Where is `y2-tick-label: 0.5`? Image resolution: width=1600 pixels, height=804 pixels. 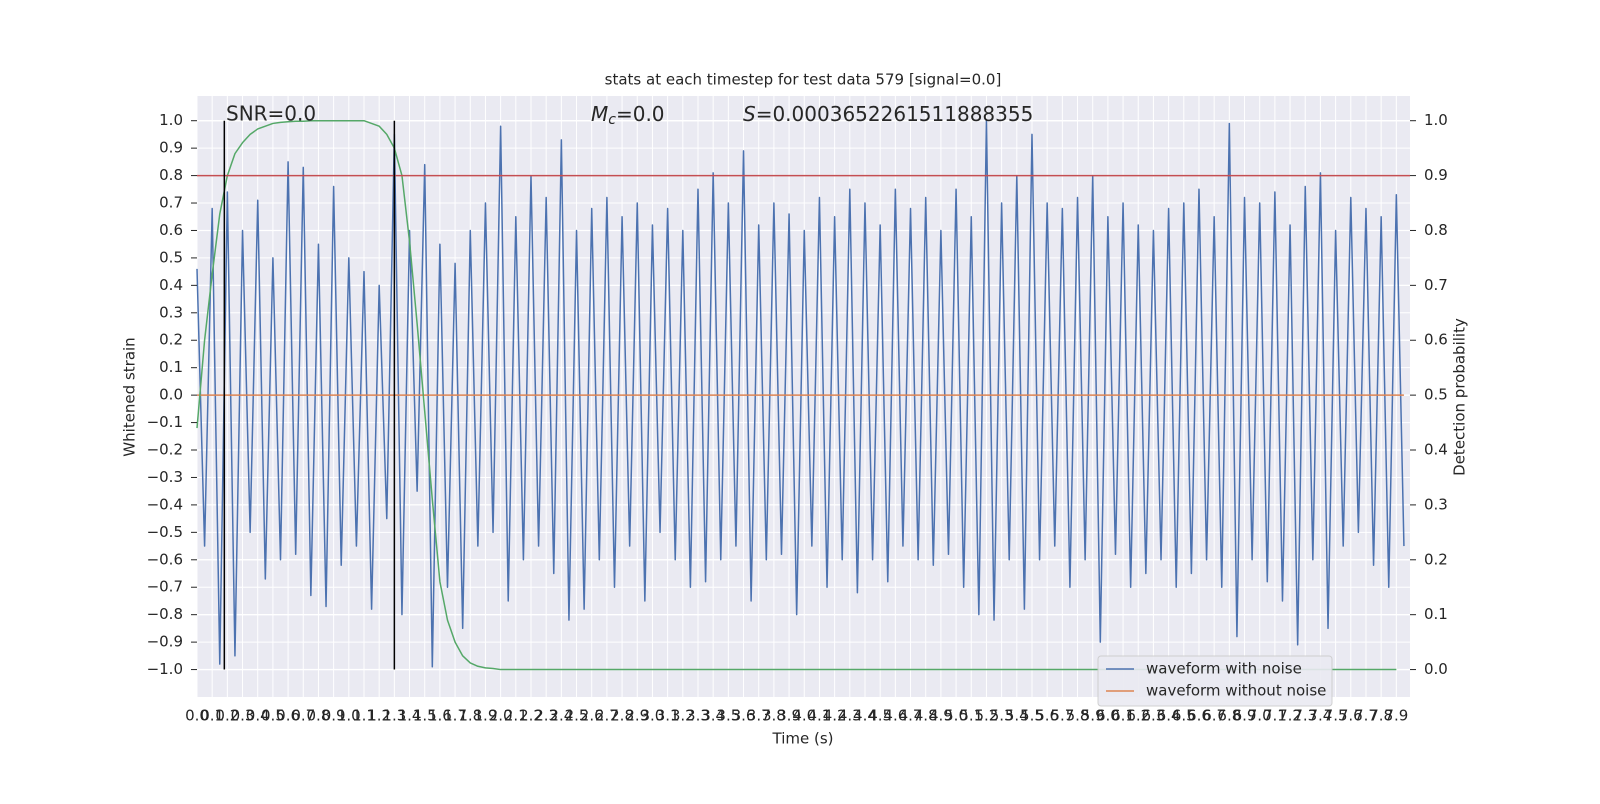 y2-tick-label: 0.5 is located at coordinates (1436, 395).